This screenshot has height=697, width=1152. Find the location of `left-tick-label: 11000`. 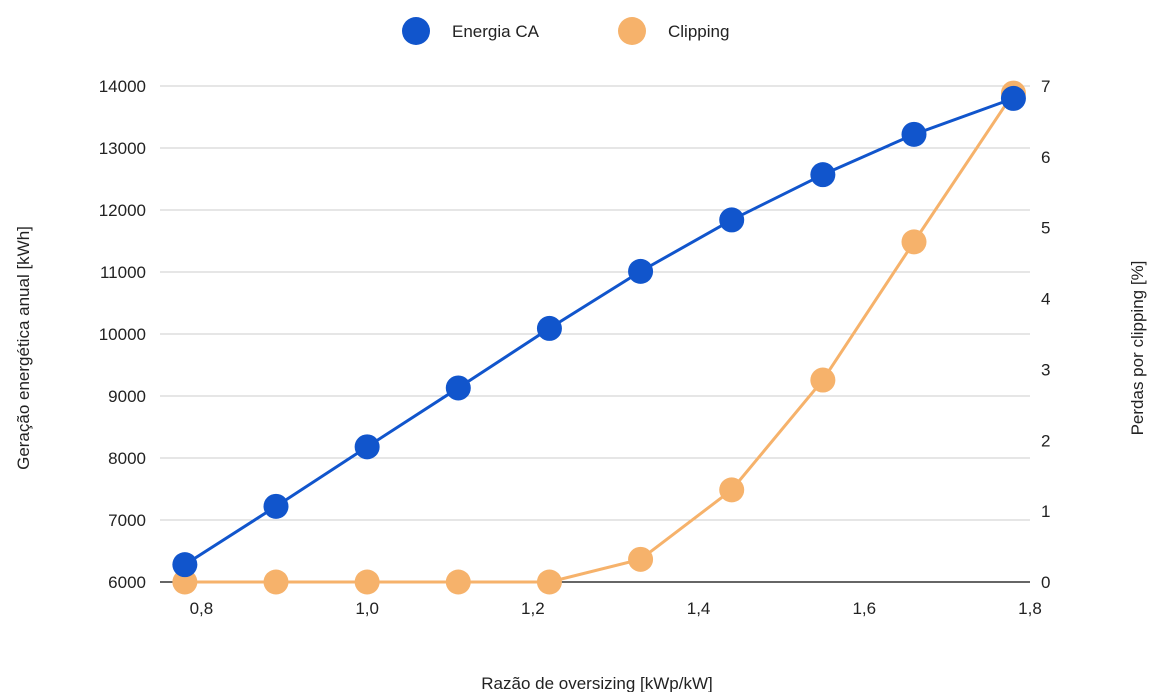

left-tick-label: 11000 is located at coordinates (123, 272).